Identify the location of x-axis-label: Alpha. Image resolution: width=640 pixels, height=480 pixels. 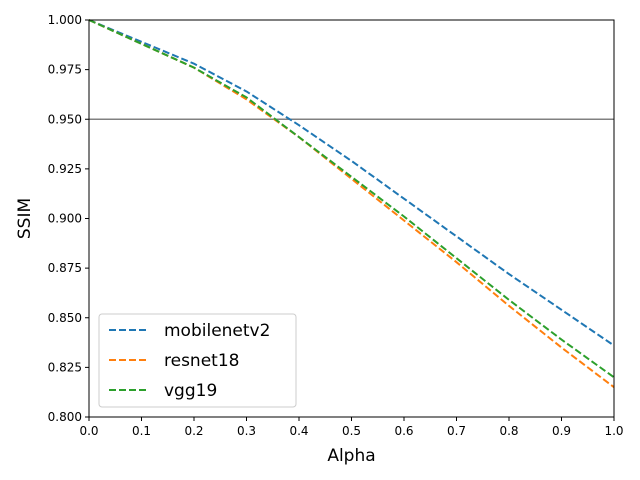
(351, 456).